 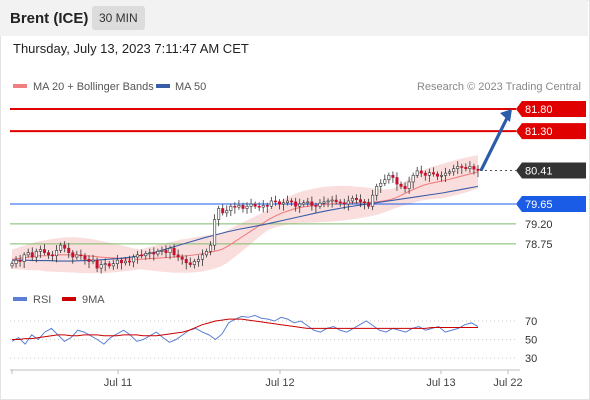 I want to click on rsi-level-label-30: 30, so click(x=531, y=359).